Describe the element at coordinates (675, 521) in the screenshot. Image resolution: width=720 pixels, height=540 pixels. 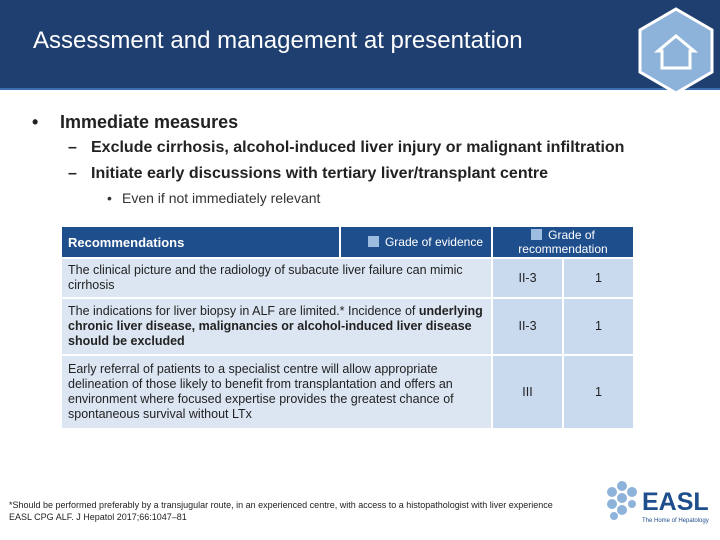
I see `logo-tagline: The Home of Hepatology` at that location.